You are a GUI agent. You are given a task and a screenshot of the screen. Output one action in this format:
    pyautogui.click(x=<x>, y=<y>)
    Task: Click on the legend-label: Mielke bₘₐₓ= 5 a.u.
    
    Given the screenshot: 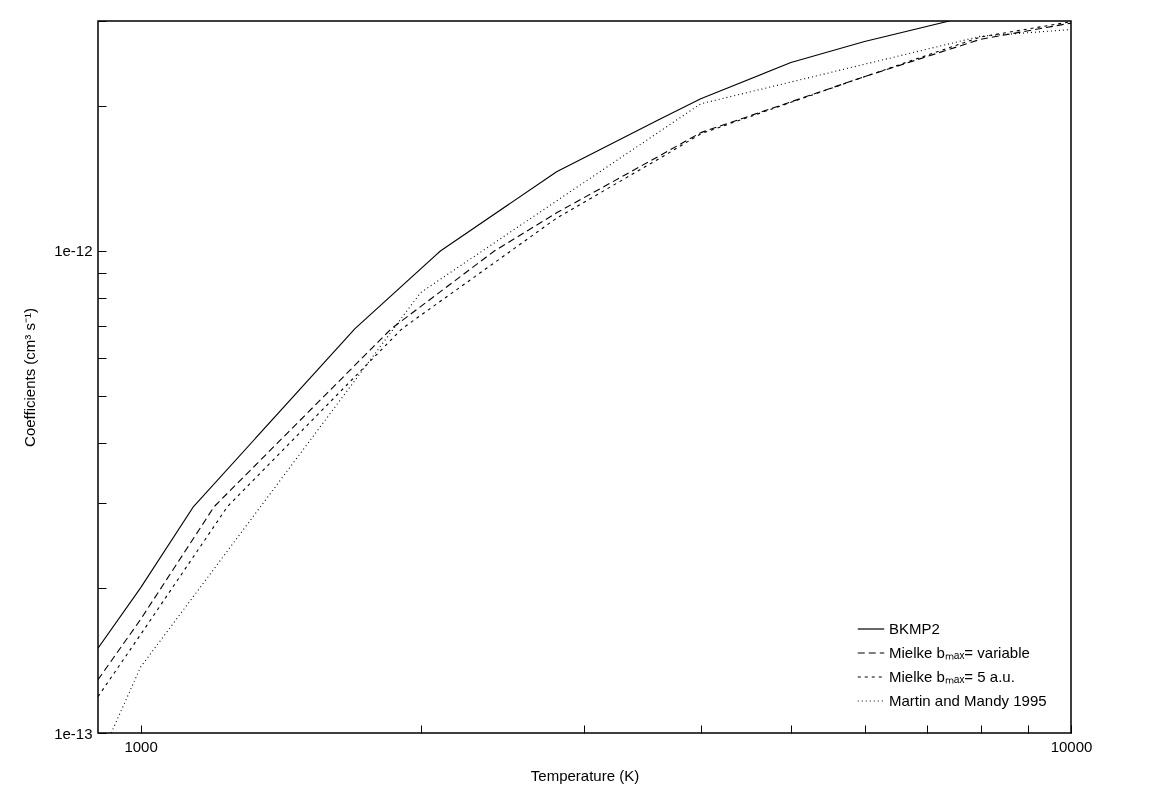 What is the action you would take?
    pyautogui.click(x=952, y=676)
    